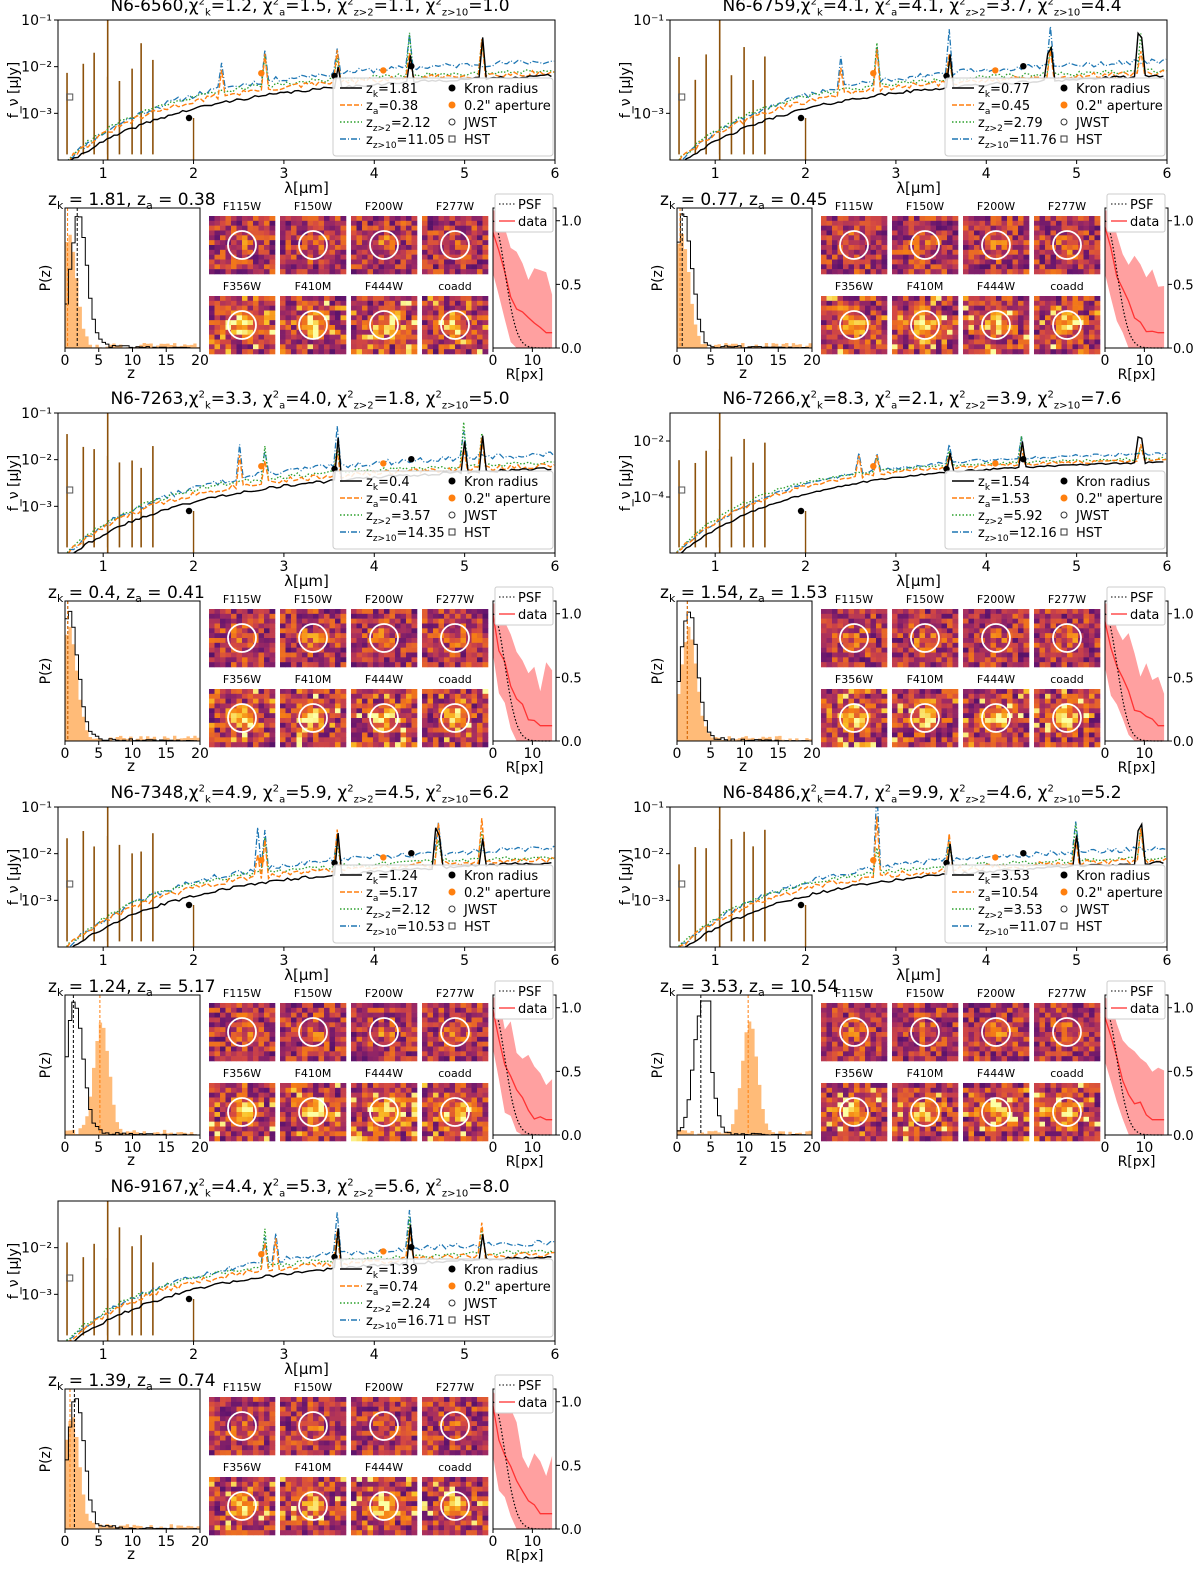 This screenshot has height=1576, width=1200. What do you see at coordinates (384, 206) in the screenshot?
I see `cutout-filter-label: F200W` at bounding box center [384, 206].